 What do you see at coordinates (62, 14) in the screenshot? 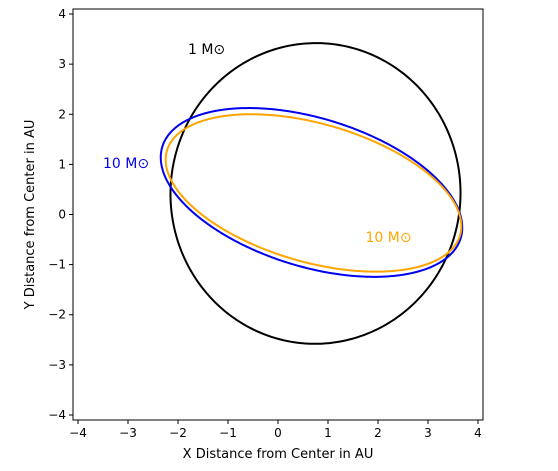
I see `y-tick-label: 4` at bounding box center [62, 14].